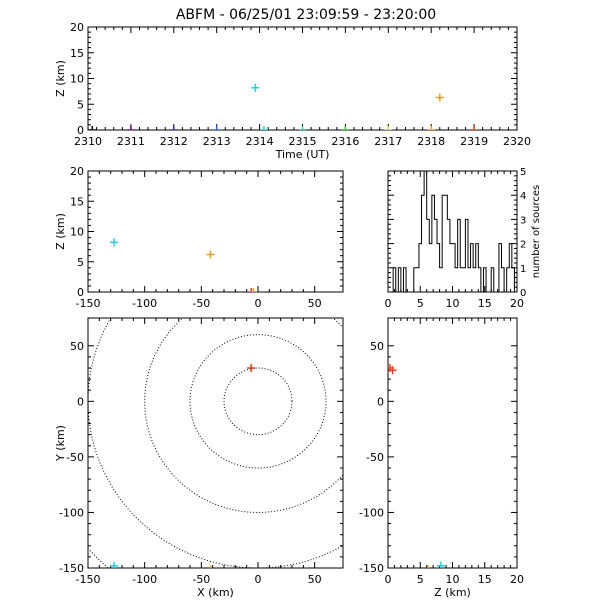  What do you see at coordinates (174, 141) in the screenshot?
I see `x-tick-label: 2312` at bounding box center [174, 141].